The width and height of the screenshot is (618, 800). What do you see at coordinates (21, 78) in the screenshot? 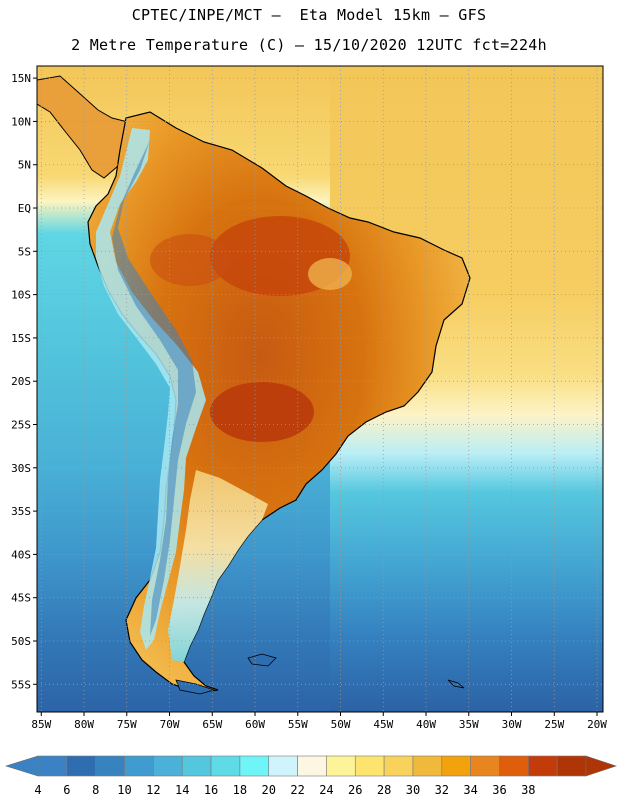
I see `lat-tick-label: 15N` at bounding box center [21, 78].